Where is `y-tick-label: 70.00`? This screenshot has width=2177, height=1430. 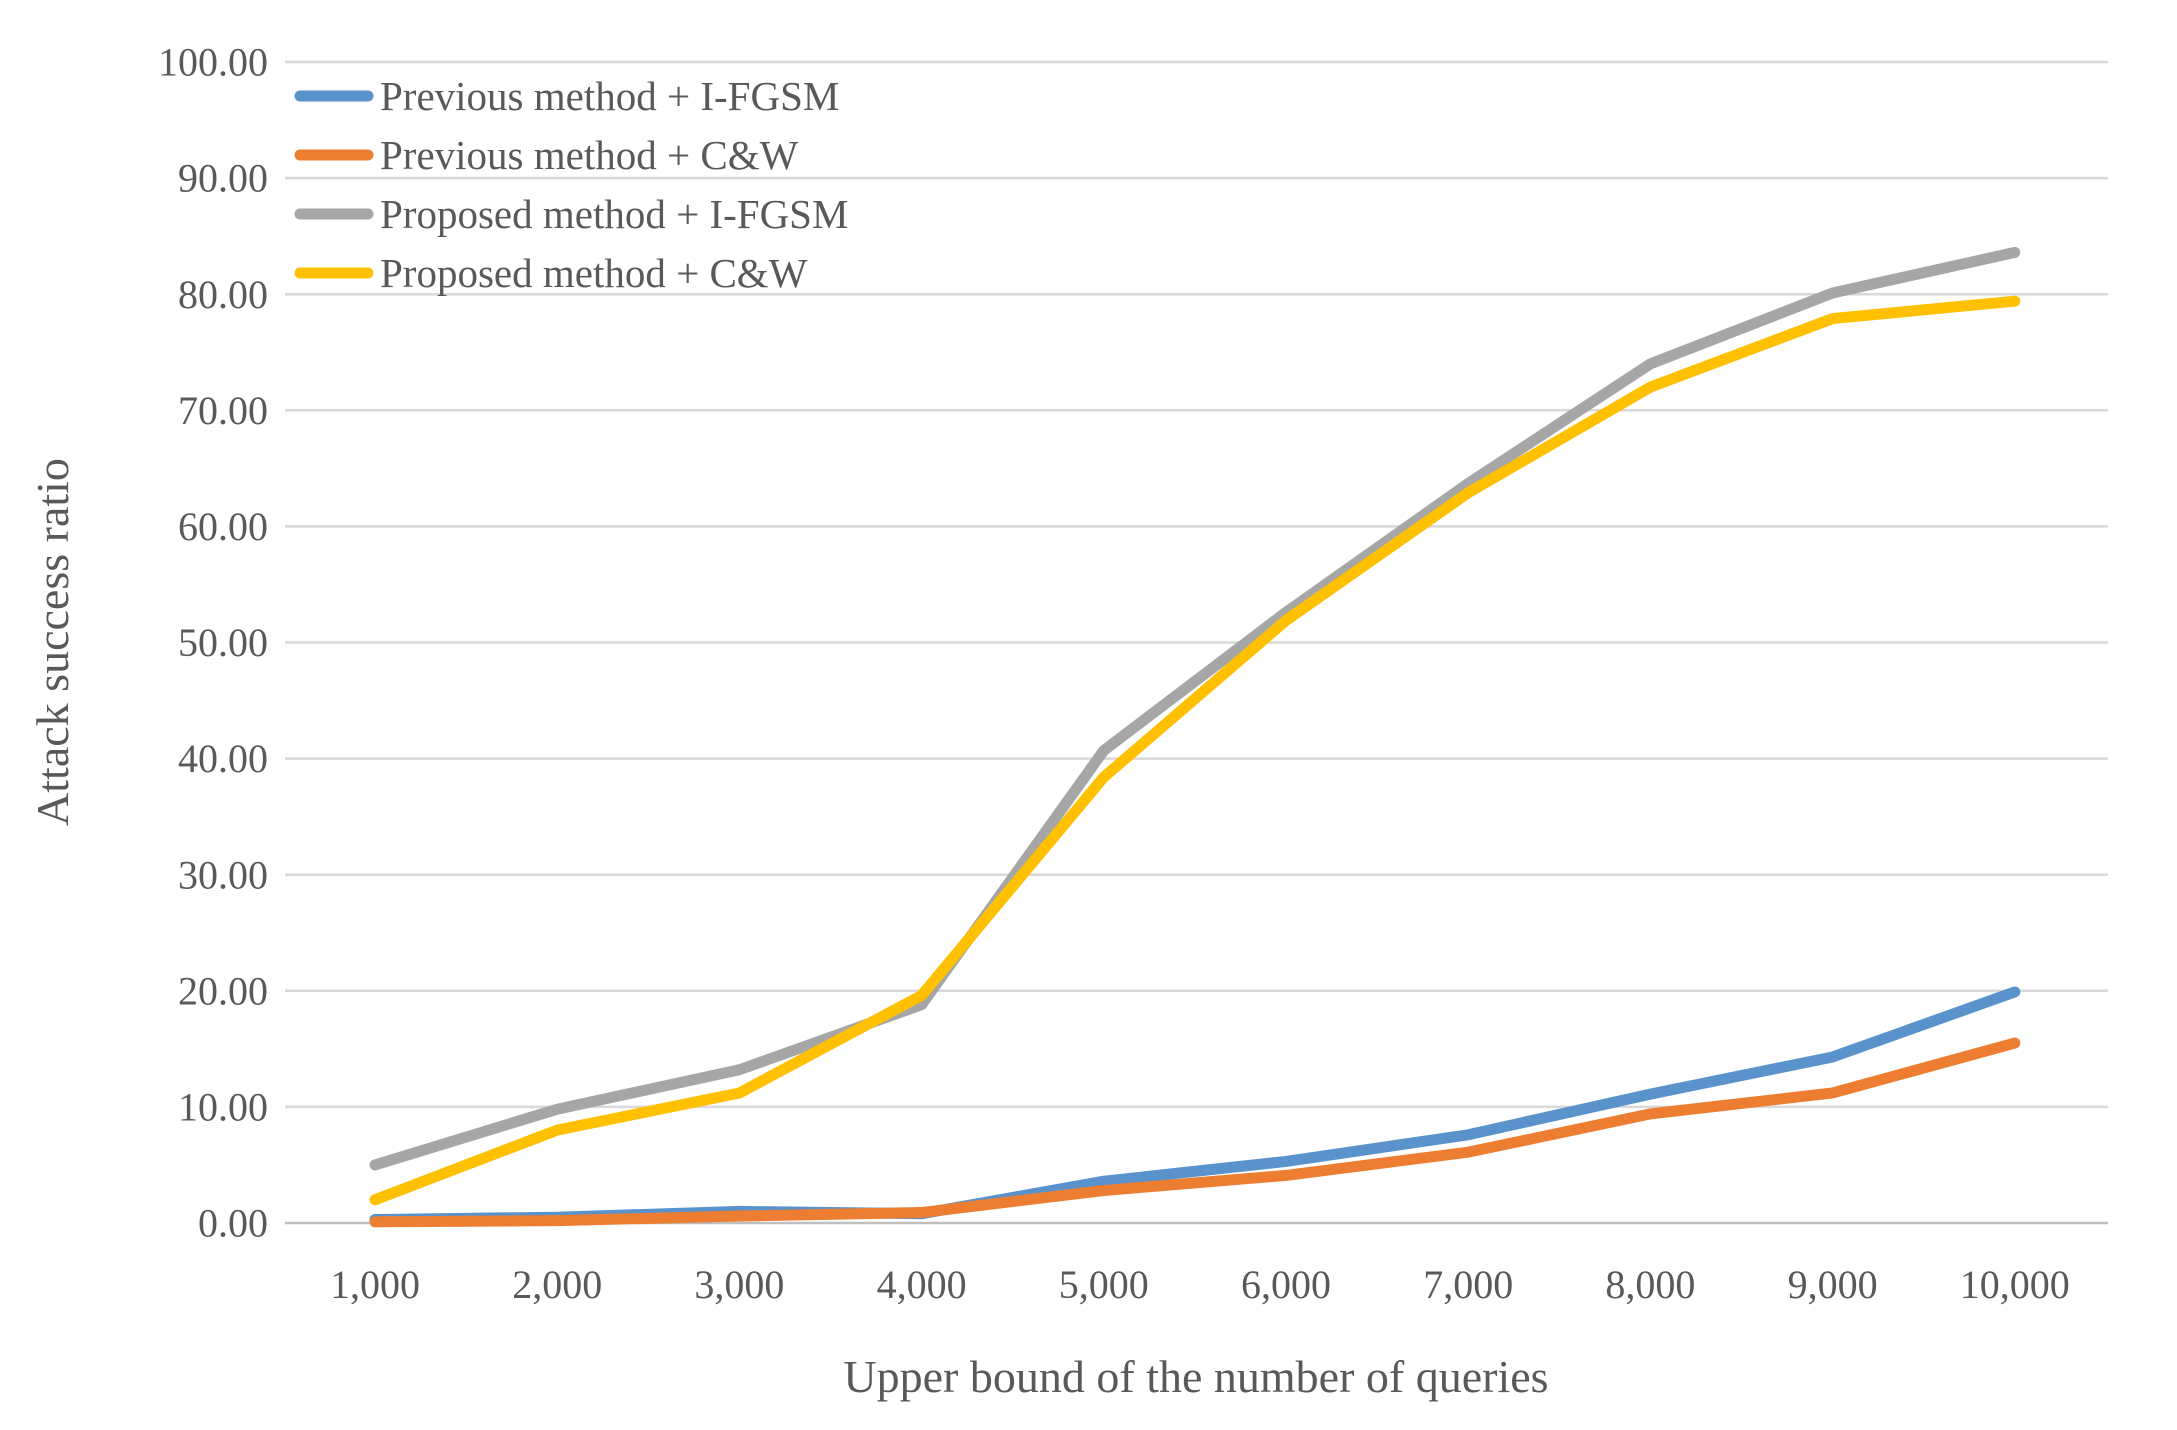 y-tick-label: 70.00 is located at coordinates (223, 410).